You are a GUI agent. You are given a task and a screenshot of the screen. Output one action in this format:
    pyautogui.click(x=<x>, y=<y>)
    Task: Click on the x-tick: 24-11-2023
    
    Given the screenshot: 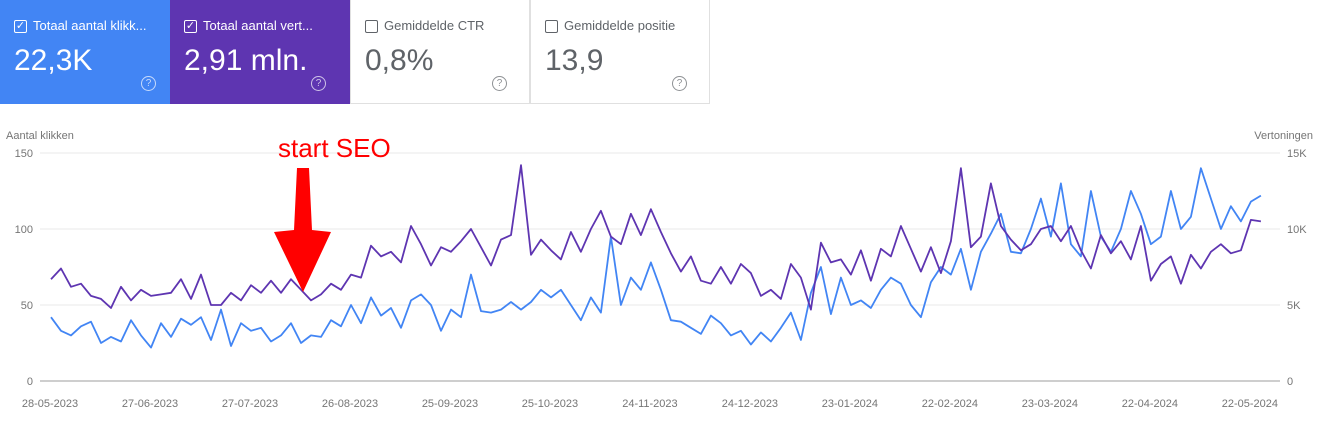 What is the action you would take?
    pyautogui.click(x=649, y=404)
    